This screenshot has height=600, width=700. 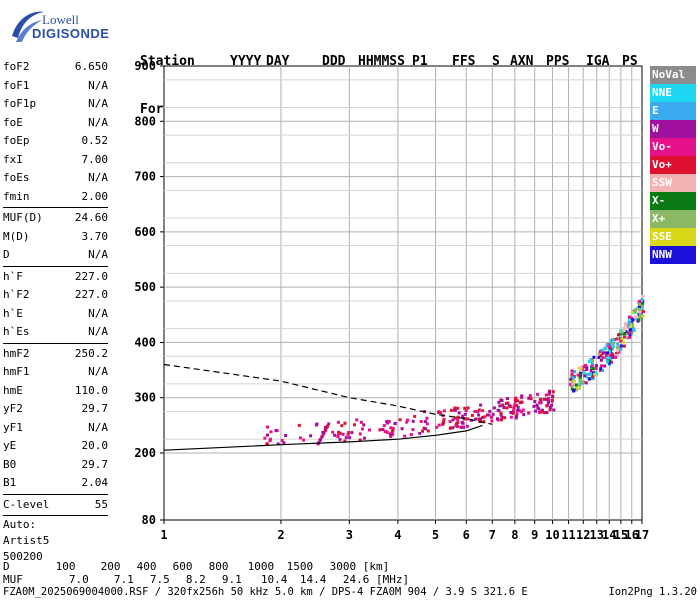 What do you see at coordinates (673, 75) in the screenshot?
I see `legend-item-noval: NoVal` at bounding box center [673, 75].